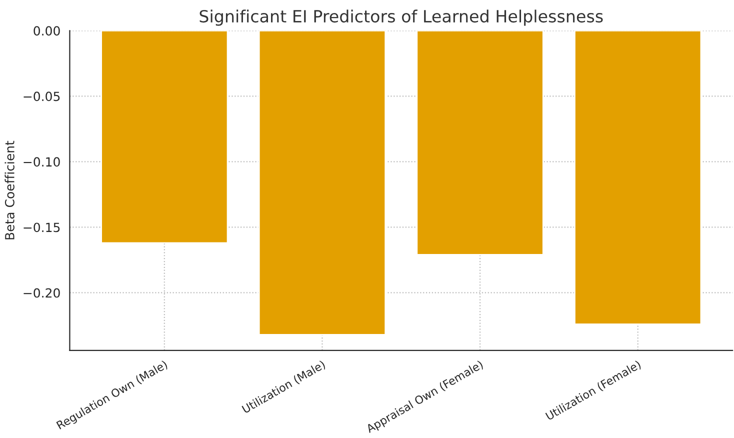 The width and height of the screenshot is (734, 438). I want to click on y-tick-label: −0.10, so click(42, 162).